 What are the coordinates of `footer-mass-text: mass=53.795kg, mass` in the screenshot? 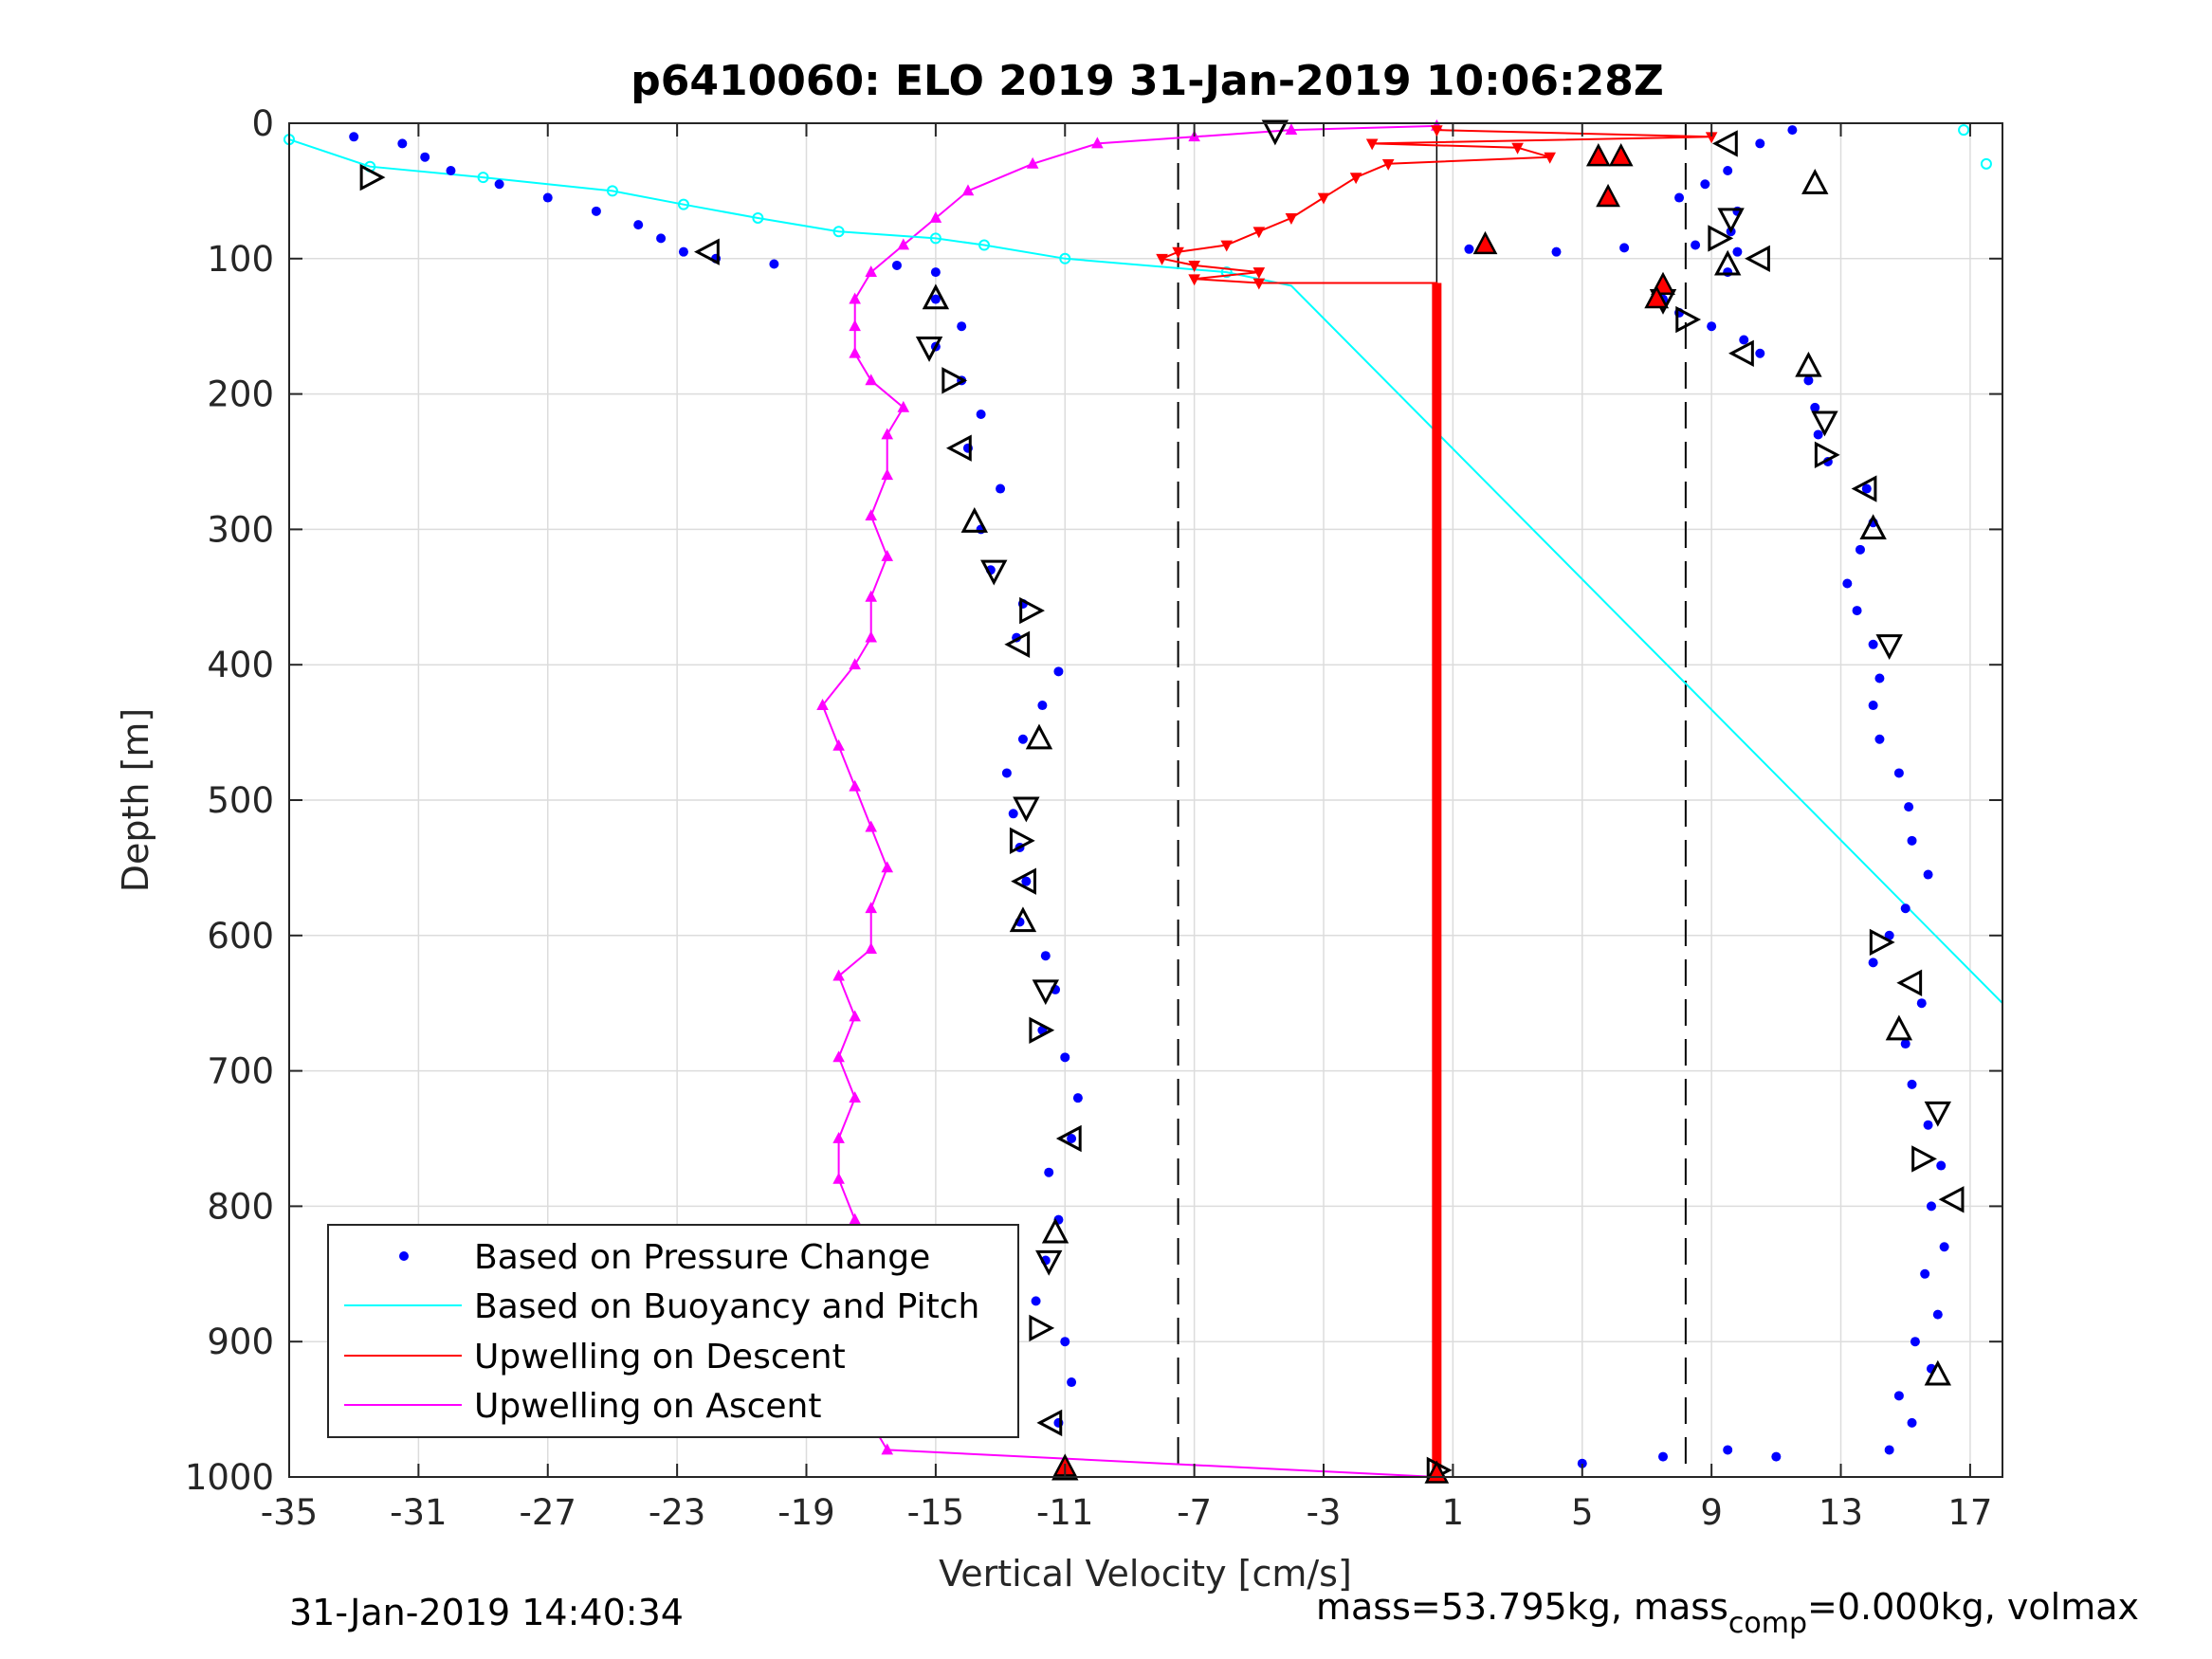 It's located at (1522, 1607).